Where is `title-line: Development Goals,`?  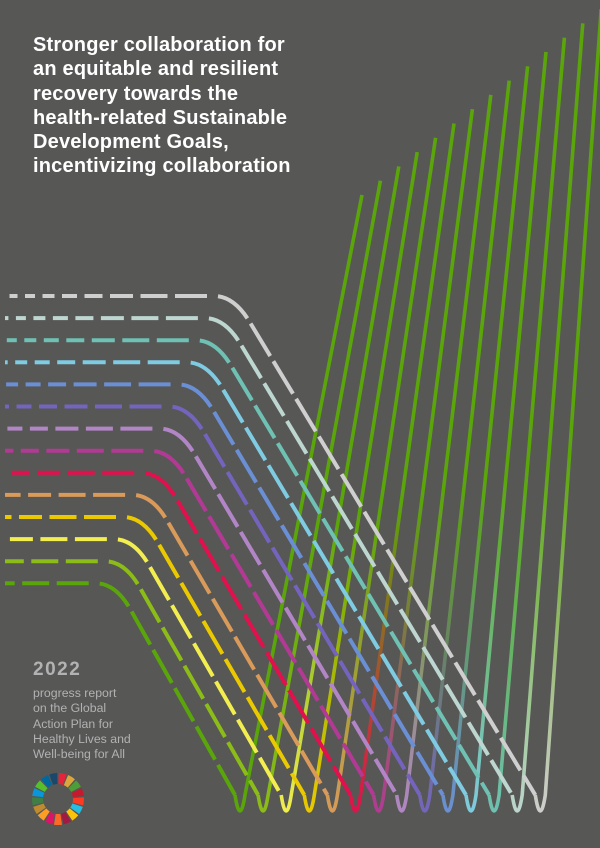
title-line: Development Goals, is located at coordinates (131, 142).